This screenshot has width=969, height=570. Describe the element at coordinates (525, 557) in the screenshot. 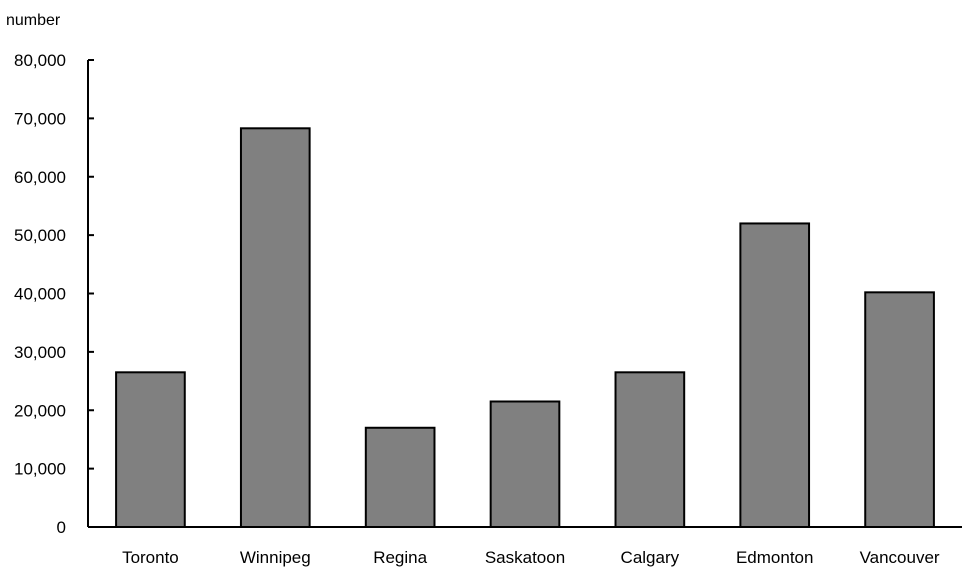

I see `x-category-label: Saskatoon` at that location.